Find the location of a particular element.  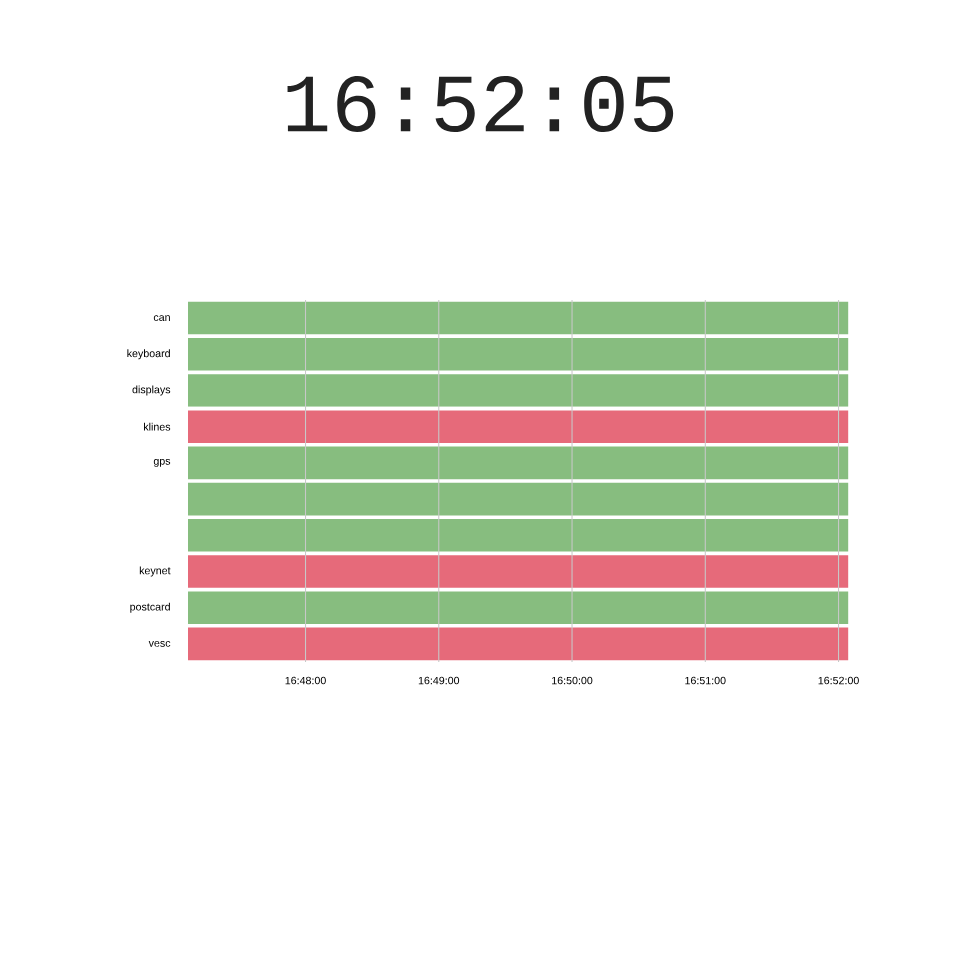

chart-title: 16:52:05 is located at coordinates (480, 104).